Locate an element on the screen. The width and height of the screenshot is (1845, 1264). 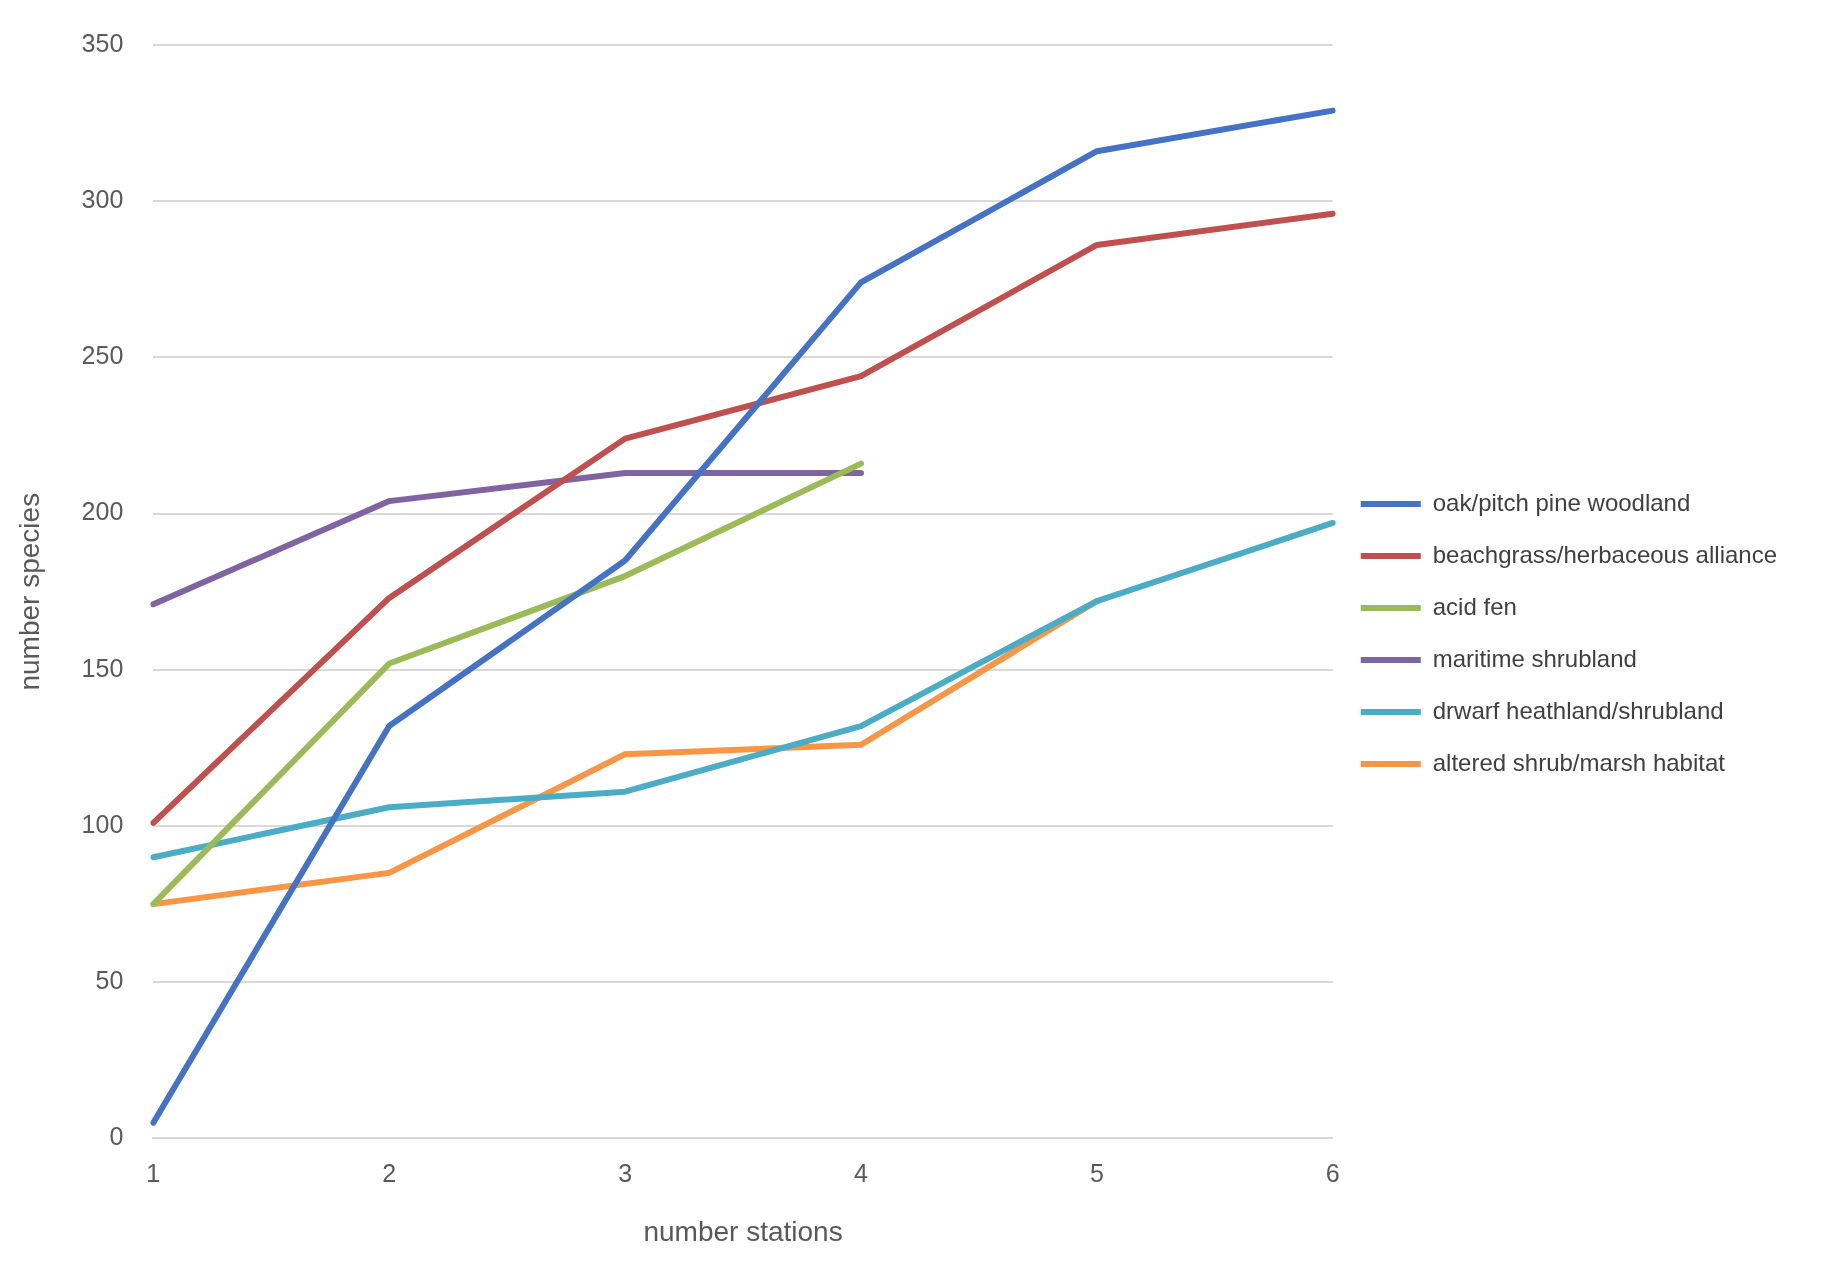
x-tick-label: 1 is located at coordinates (153, 1173).